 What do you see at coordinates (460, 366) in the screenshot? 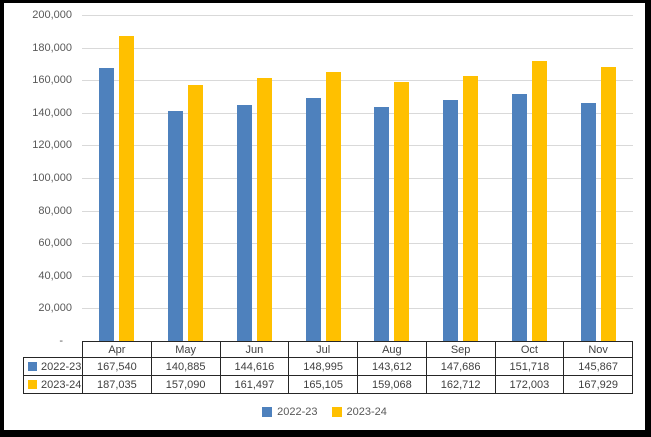
I see `table-cell: 147,686` at bounding box center [460, 366].